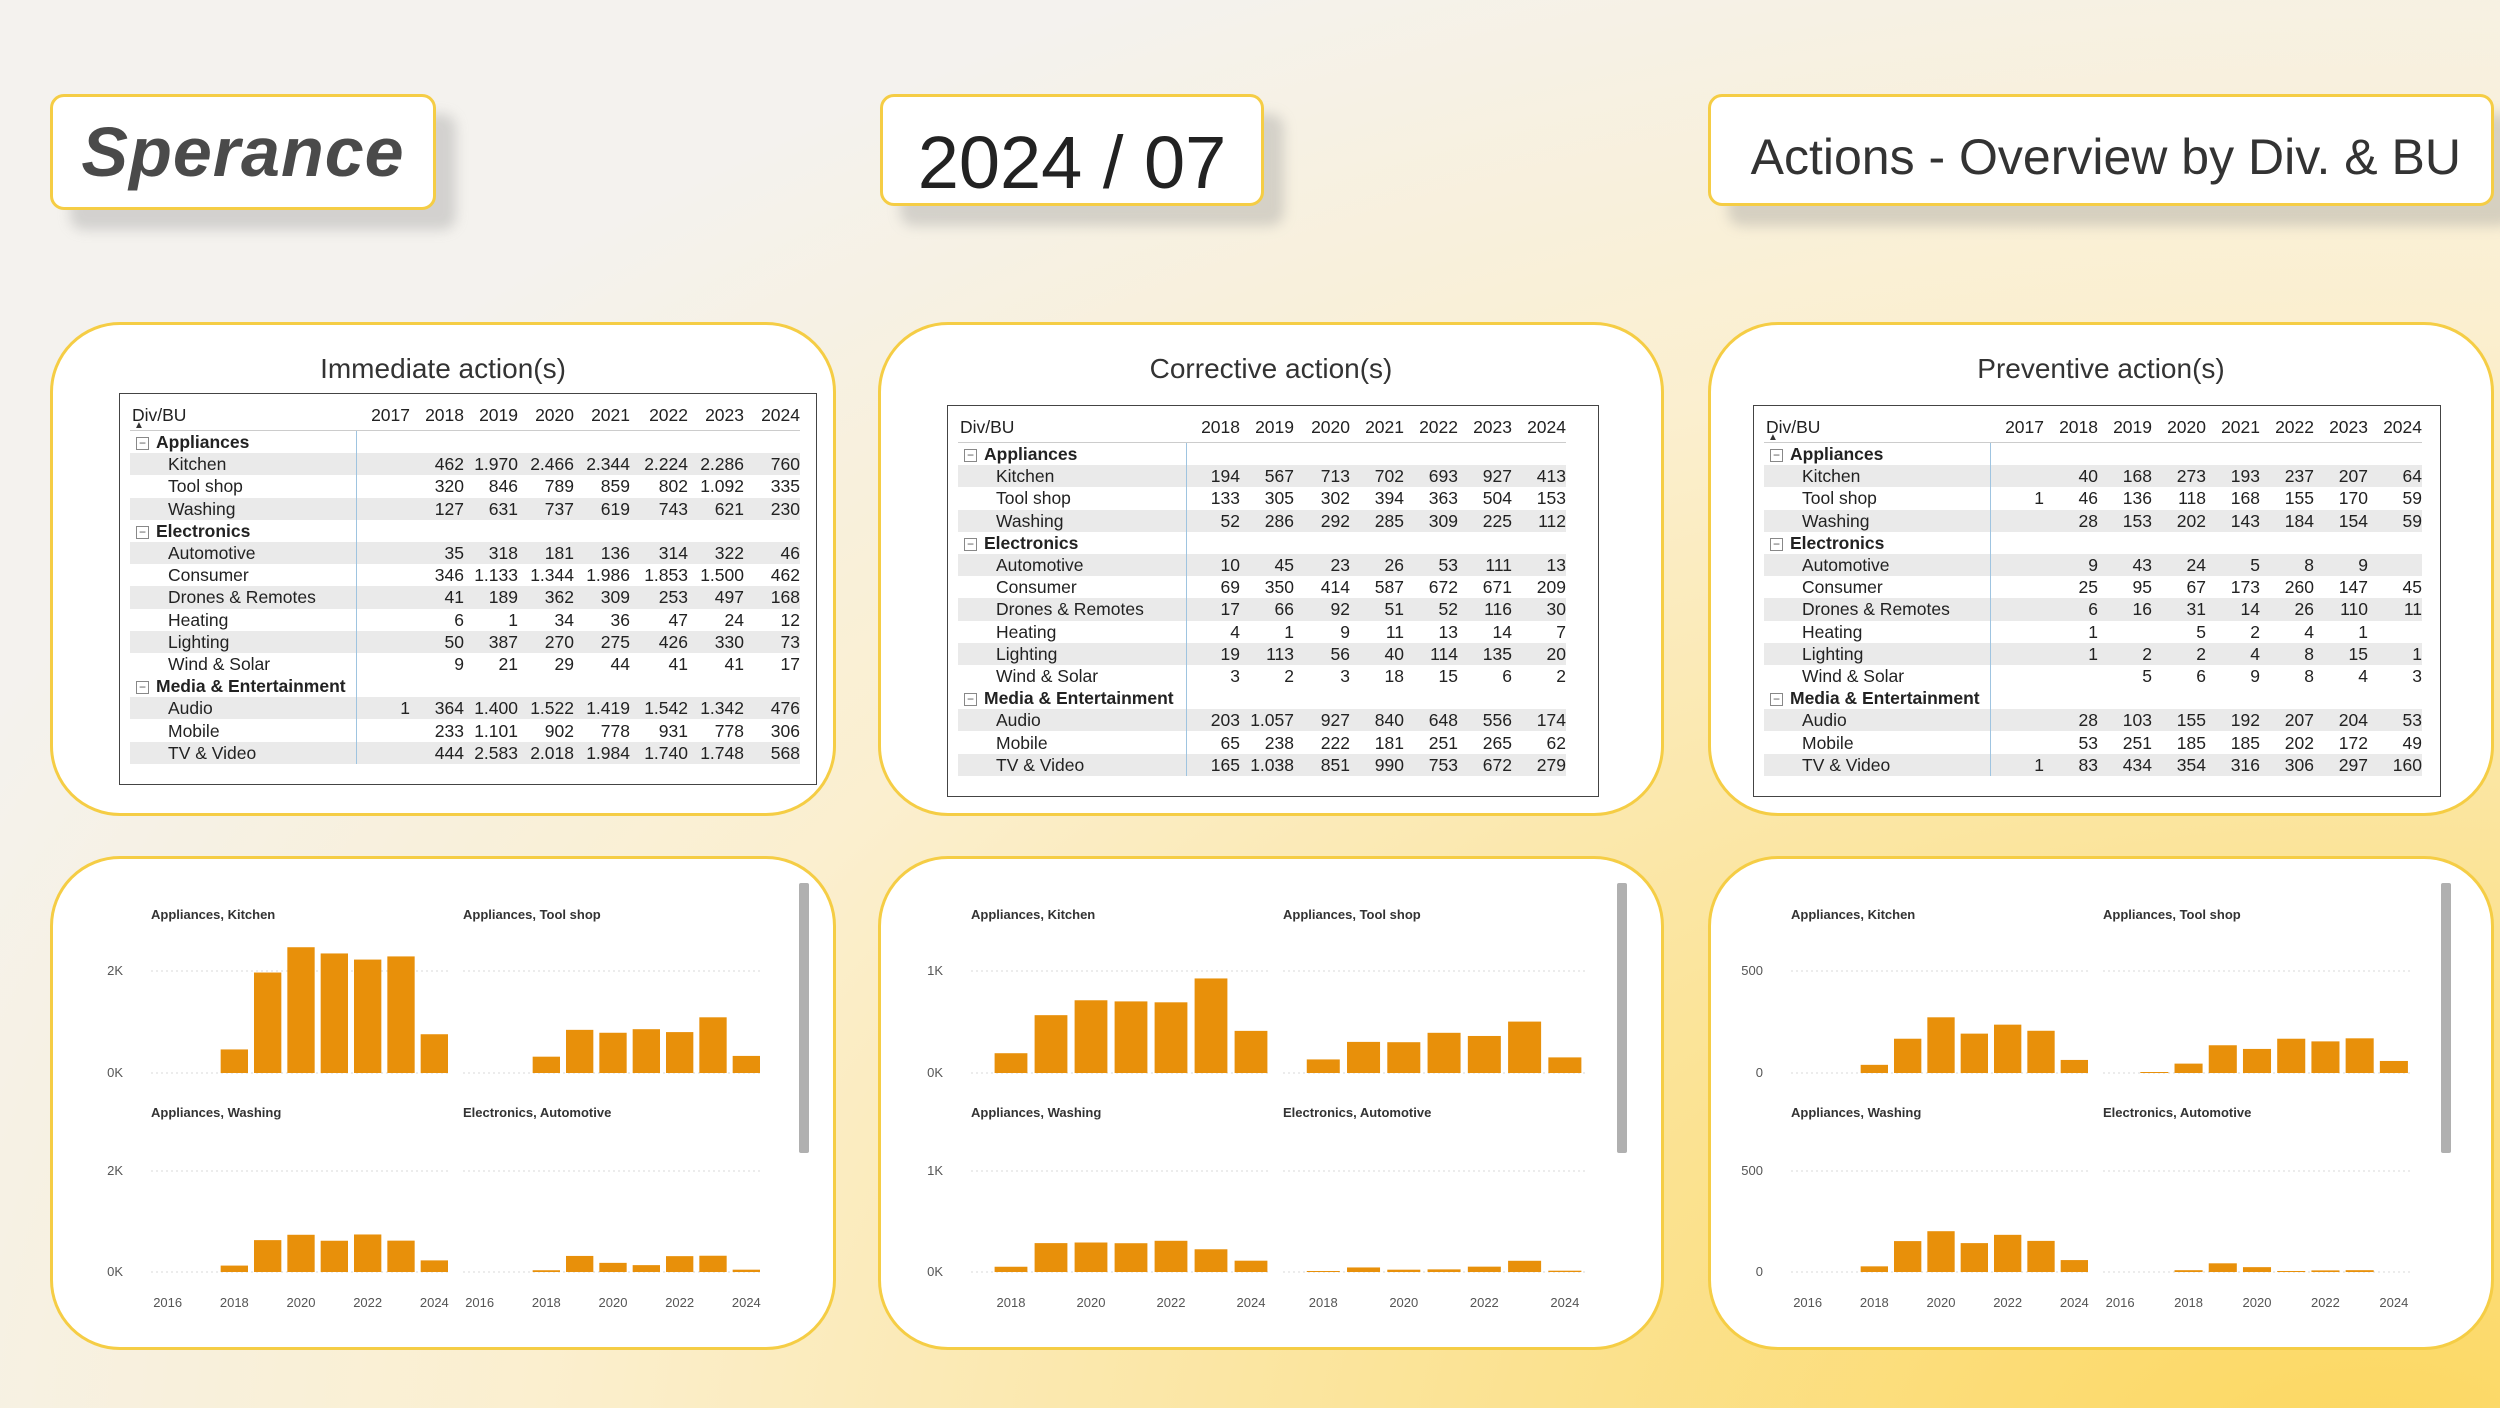 The image size is (2500, 1408). I want to click on table-row: Drones & Remotes 6 16 31 14 26 110 11, so click(2093, 609).